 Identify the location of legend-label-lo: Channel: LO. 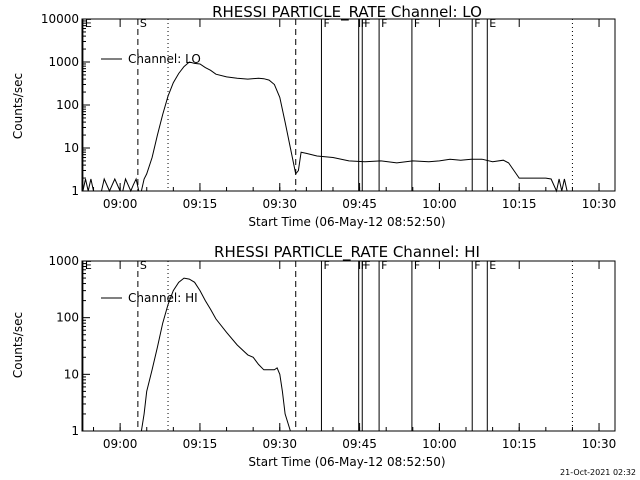
(164, 59).